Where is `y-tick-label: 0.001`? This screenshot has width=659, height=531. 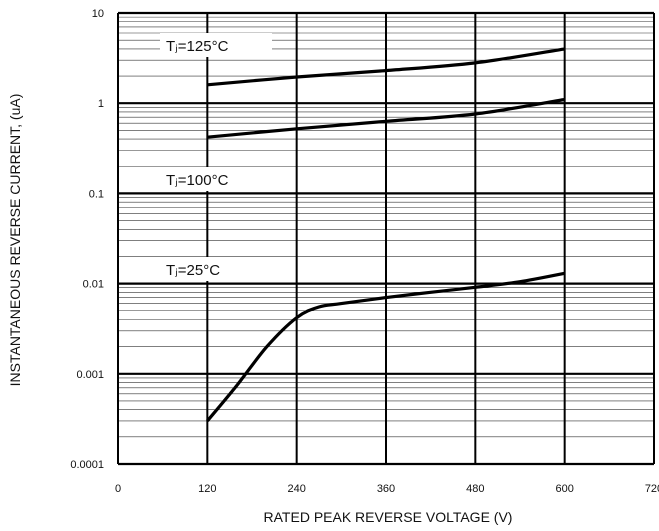 y-tick-label: 0.001 is located at coordinates (90, 375).